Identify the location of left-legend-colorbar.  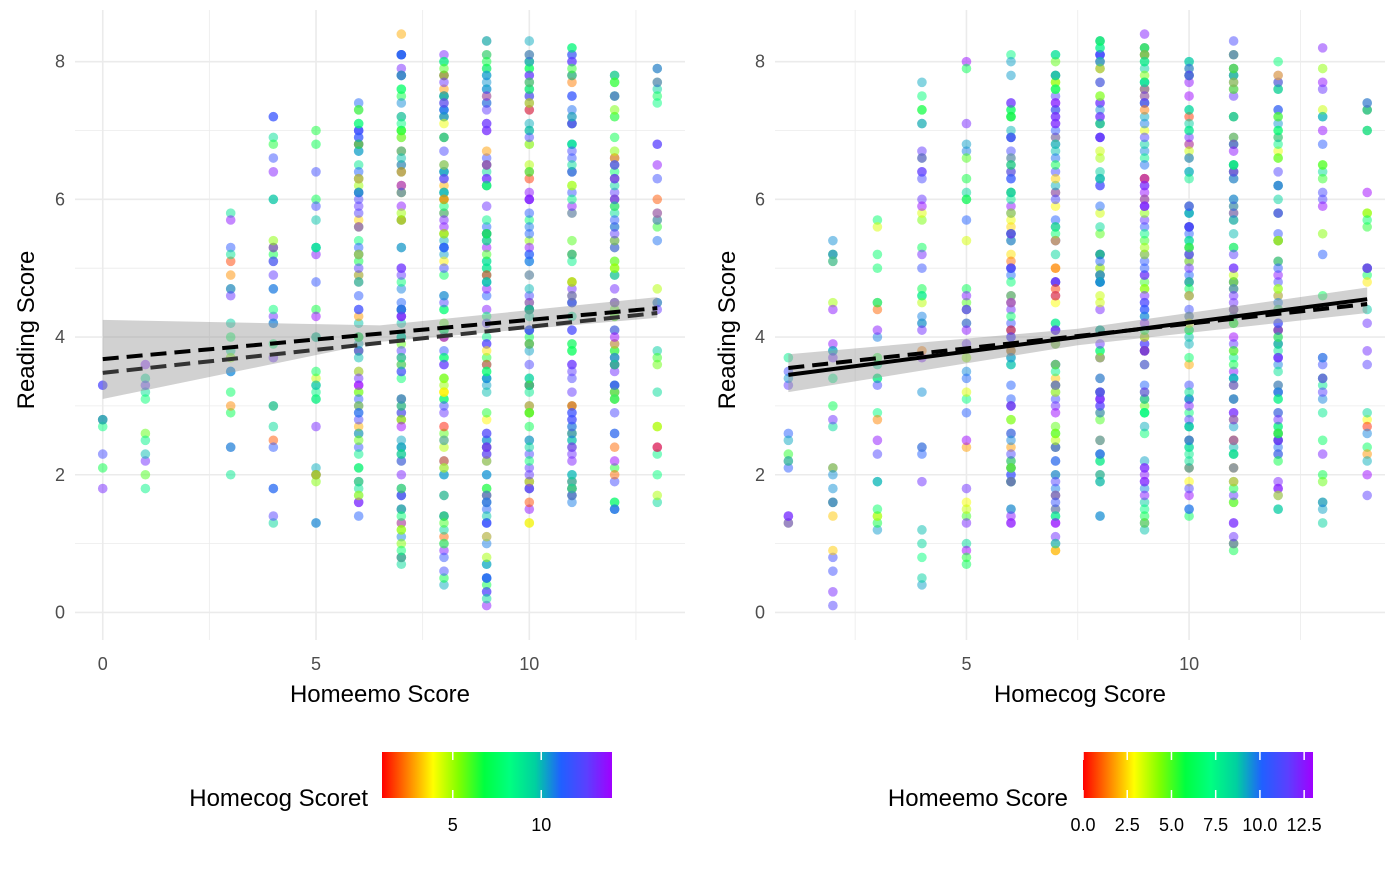
(497, 775).